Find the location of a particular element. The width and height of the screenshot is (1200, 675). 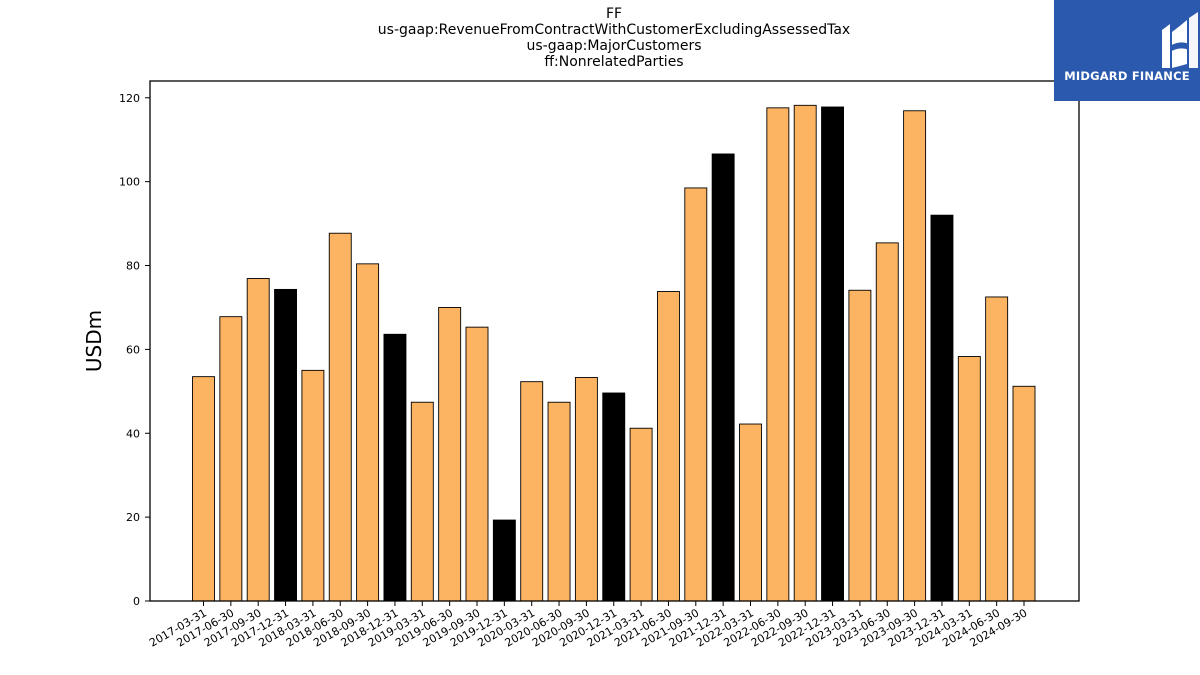

y-tick-label: 60 is located at coordinates (133, 349).